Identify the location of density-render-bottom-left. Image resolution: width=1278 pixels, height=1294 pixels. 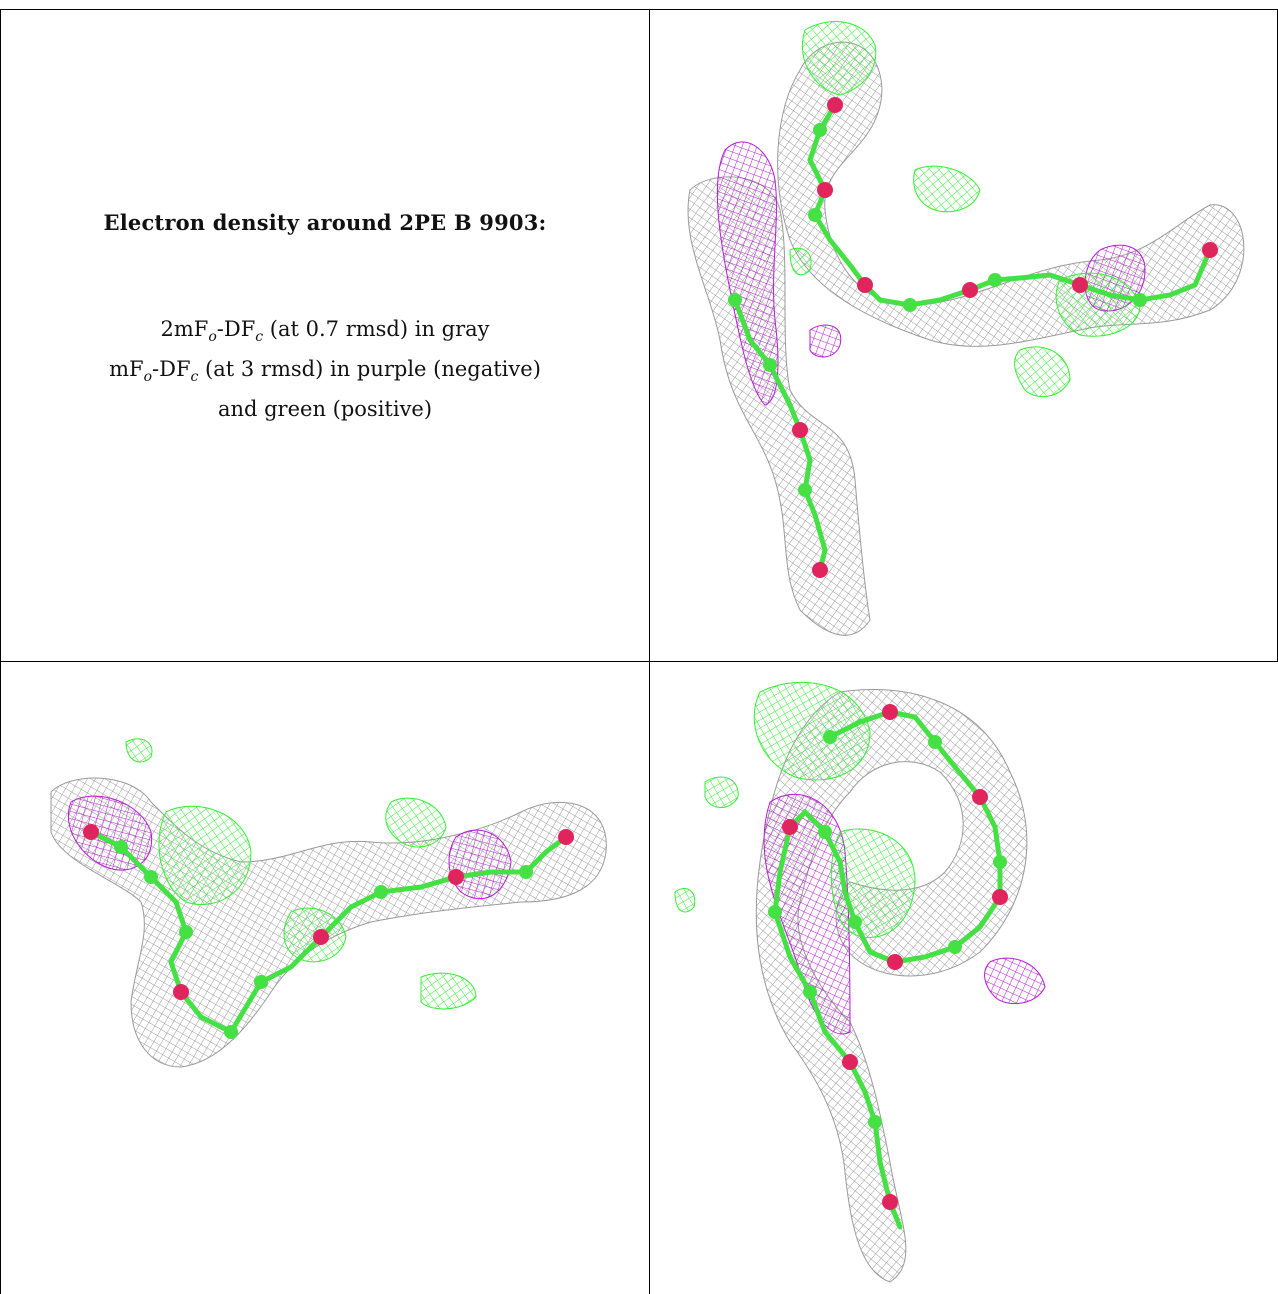
(328, 903).